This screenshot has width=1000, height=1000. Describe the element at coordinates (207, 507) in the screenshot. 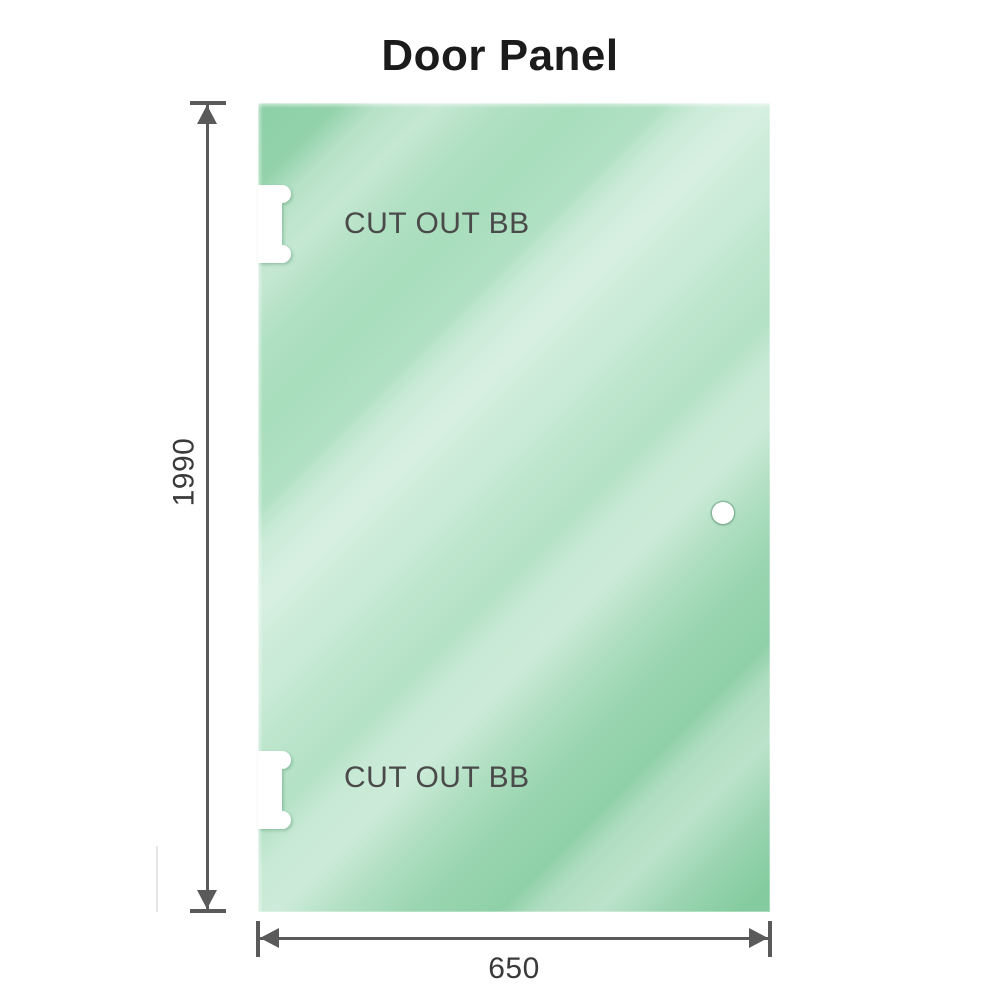

I see `dimension-line-vertical` at that location.